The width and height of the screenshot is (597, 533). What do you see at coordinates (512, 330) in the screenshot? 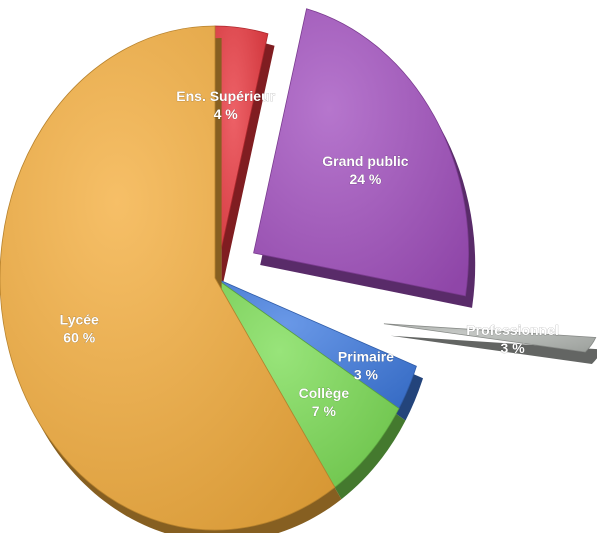
I see `slice-label-professionnel: Professionnel` at bounding box center [512, 330].